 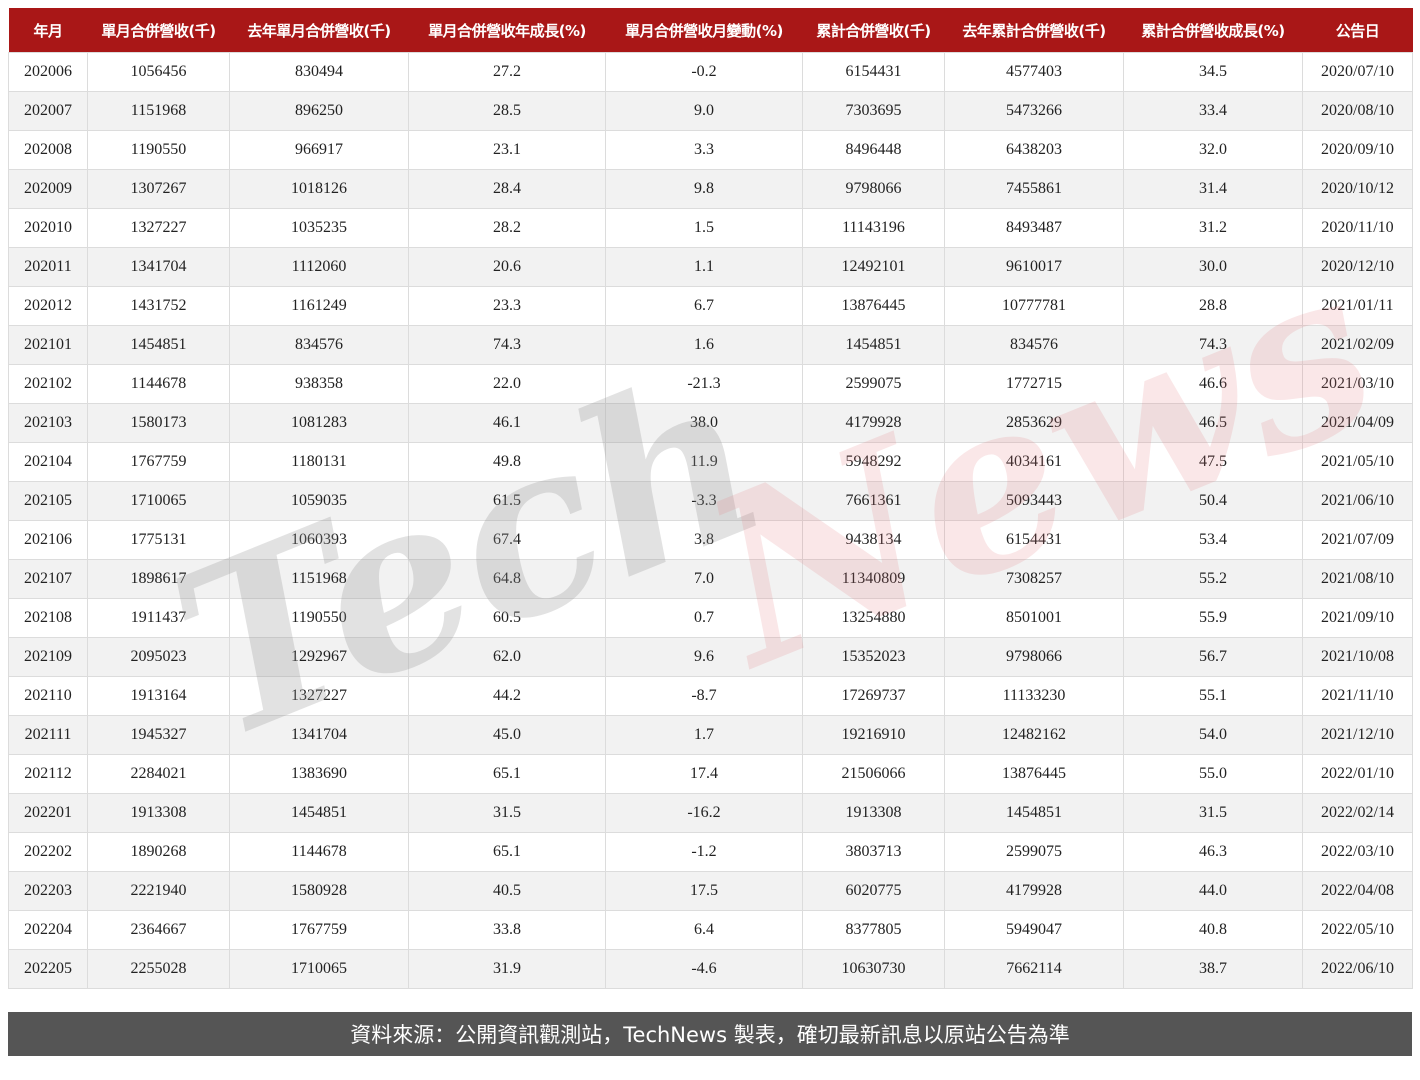 What do you see at coordinates (704, 423) in the screenshot?
I see `table-cell: 38.0` at bounding box center [704, 423].